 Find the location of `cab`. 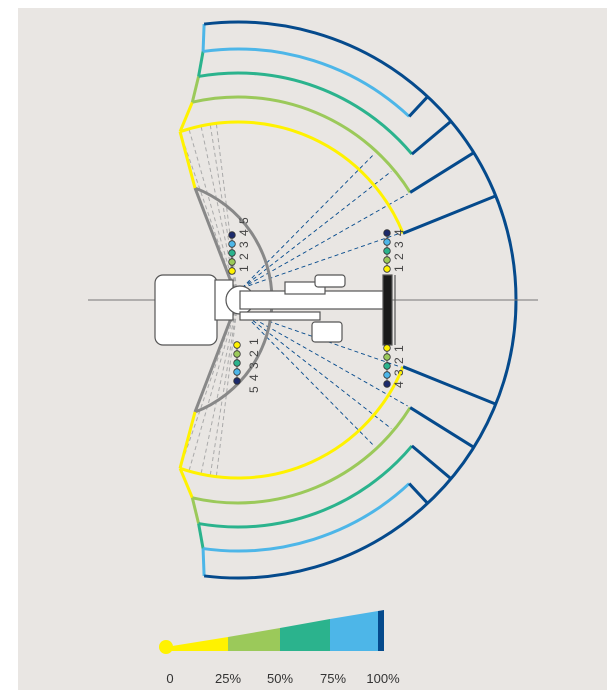

cab is located at coordinates (186, 310).